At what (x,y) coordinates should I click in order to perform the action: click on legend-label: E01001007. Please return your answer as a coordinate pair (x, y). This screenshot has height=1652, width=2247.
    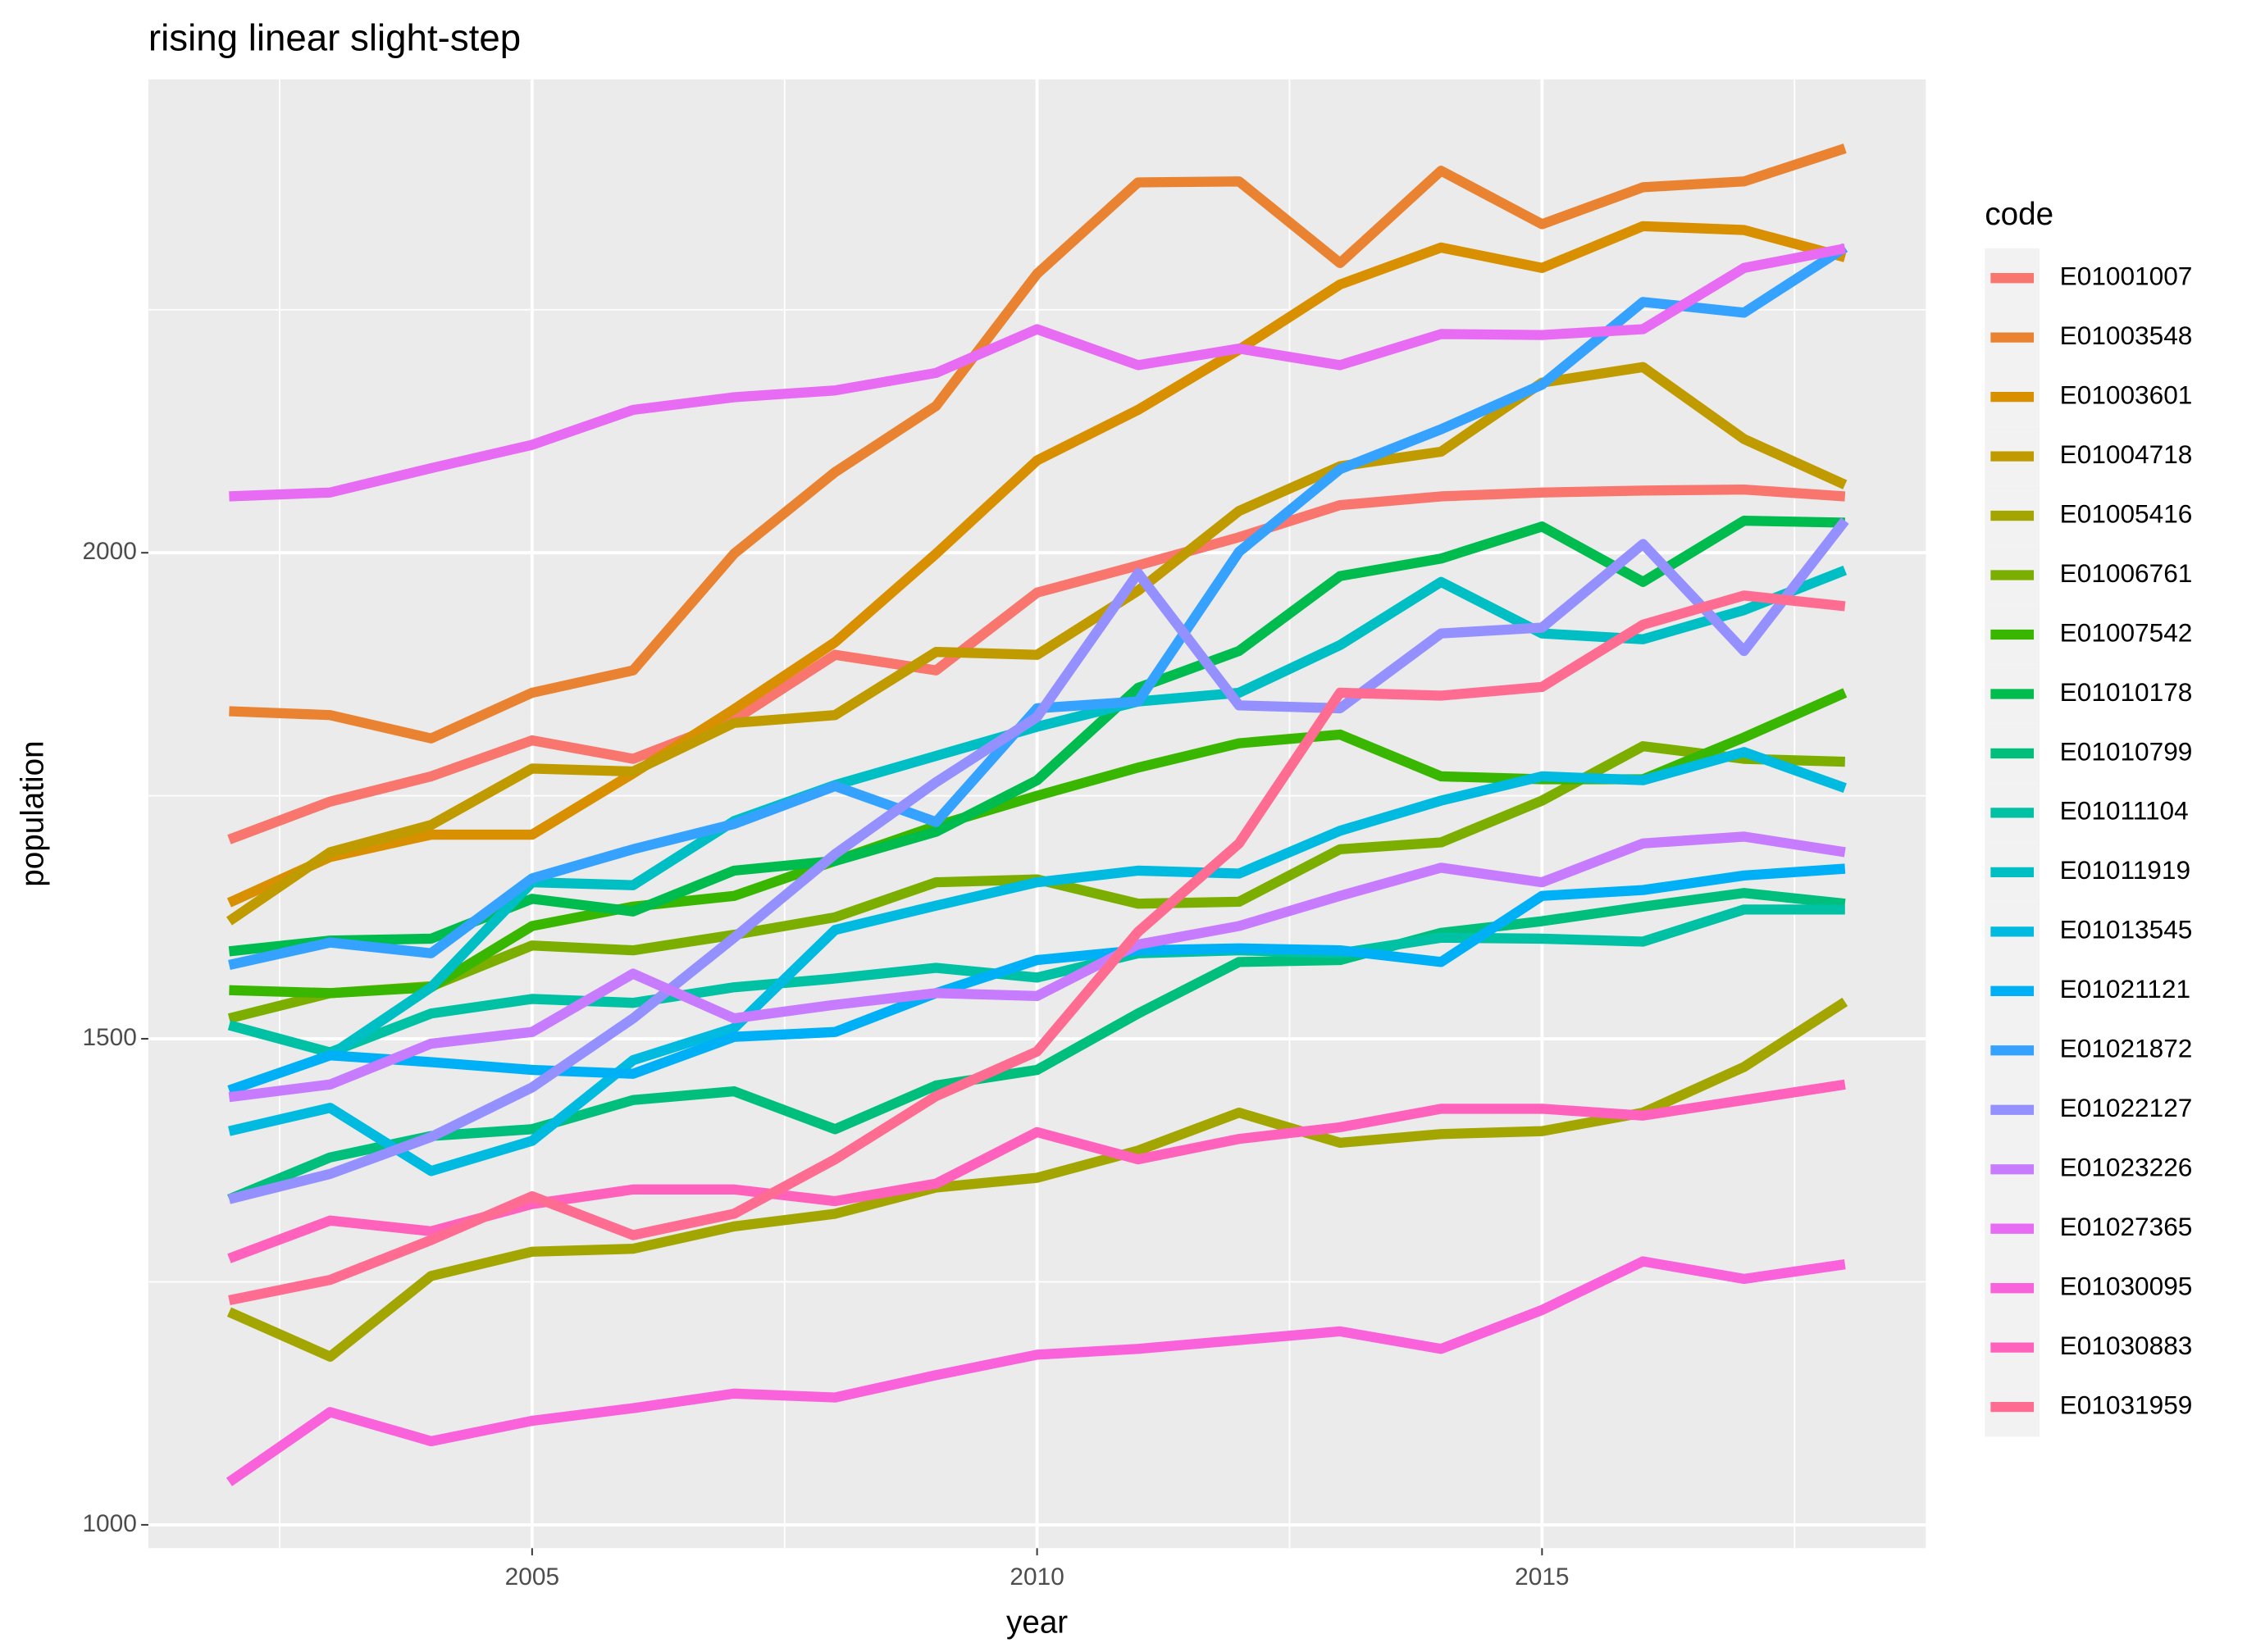
    Looking at the image, I should click on (2127, 276).